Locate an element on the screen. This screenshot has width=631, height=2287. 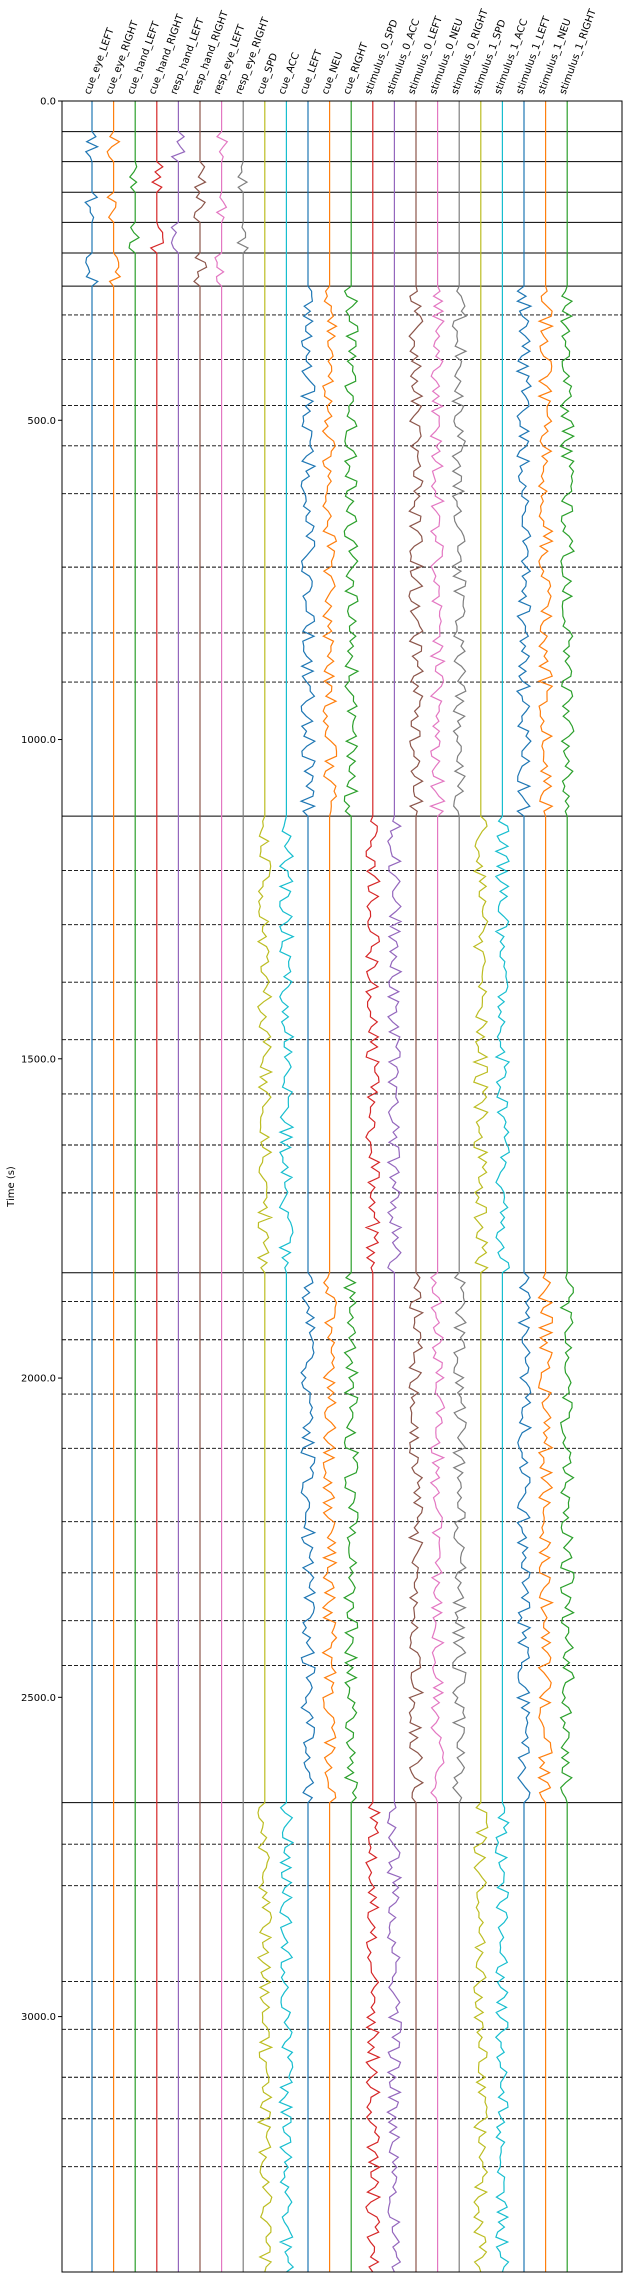
y-axis: 0.0 500.0 1000.0 1500.0 2000.0 2500.0 3000.0 is located at coordinates (41, 1060).